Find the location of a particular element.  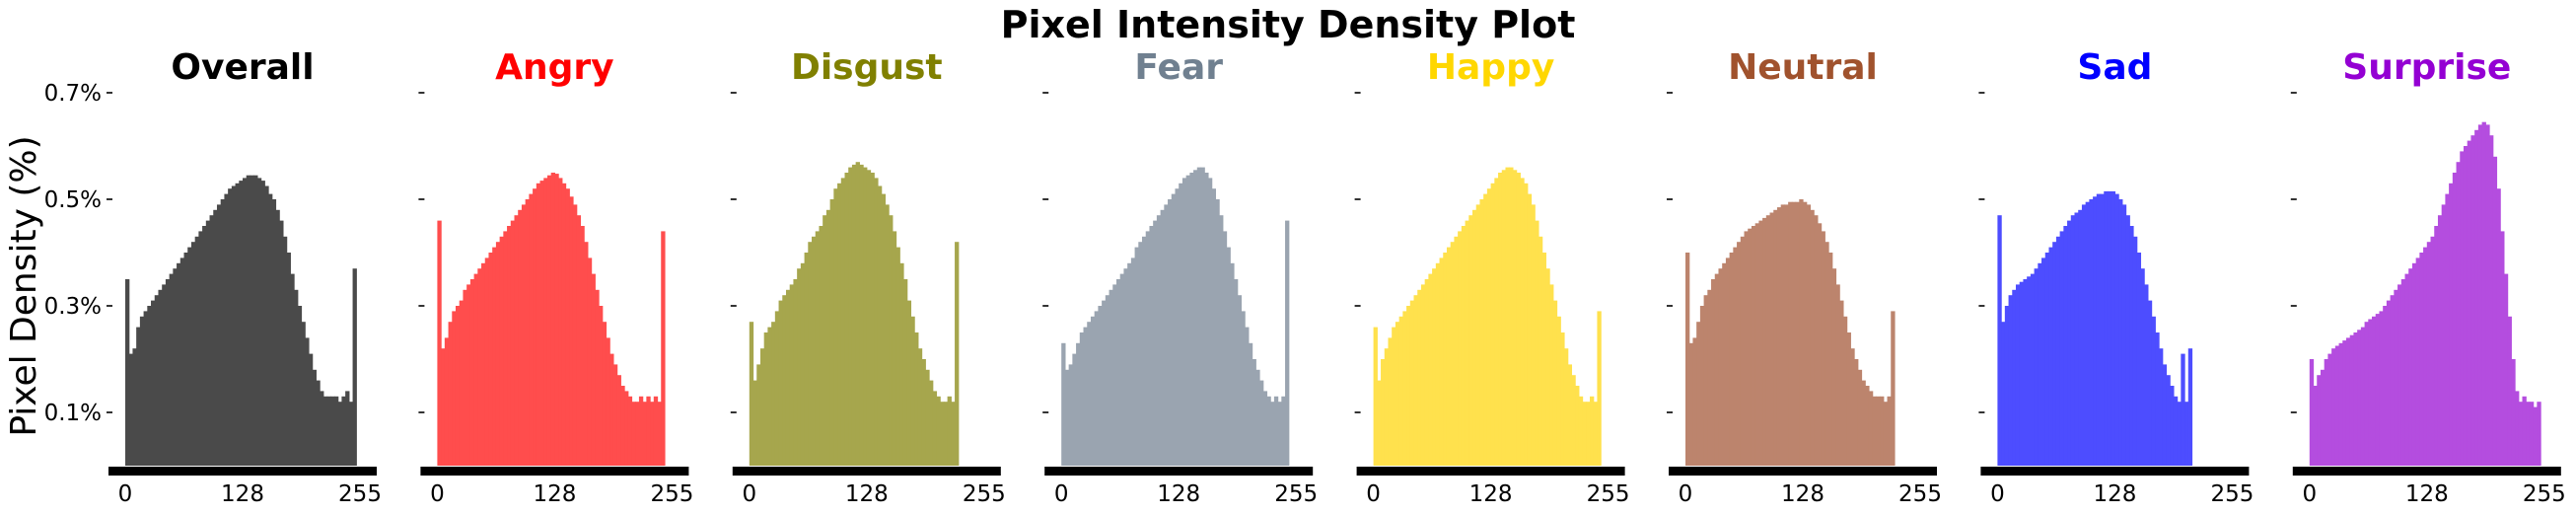

x-tick-label: 255 is located at coordinates (985, 494).